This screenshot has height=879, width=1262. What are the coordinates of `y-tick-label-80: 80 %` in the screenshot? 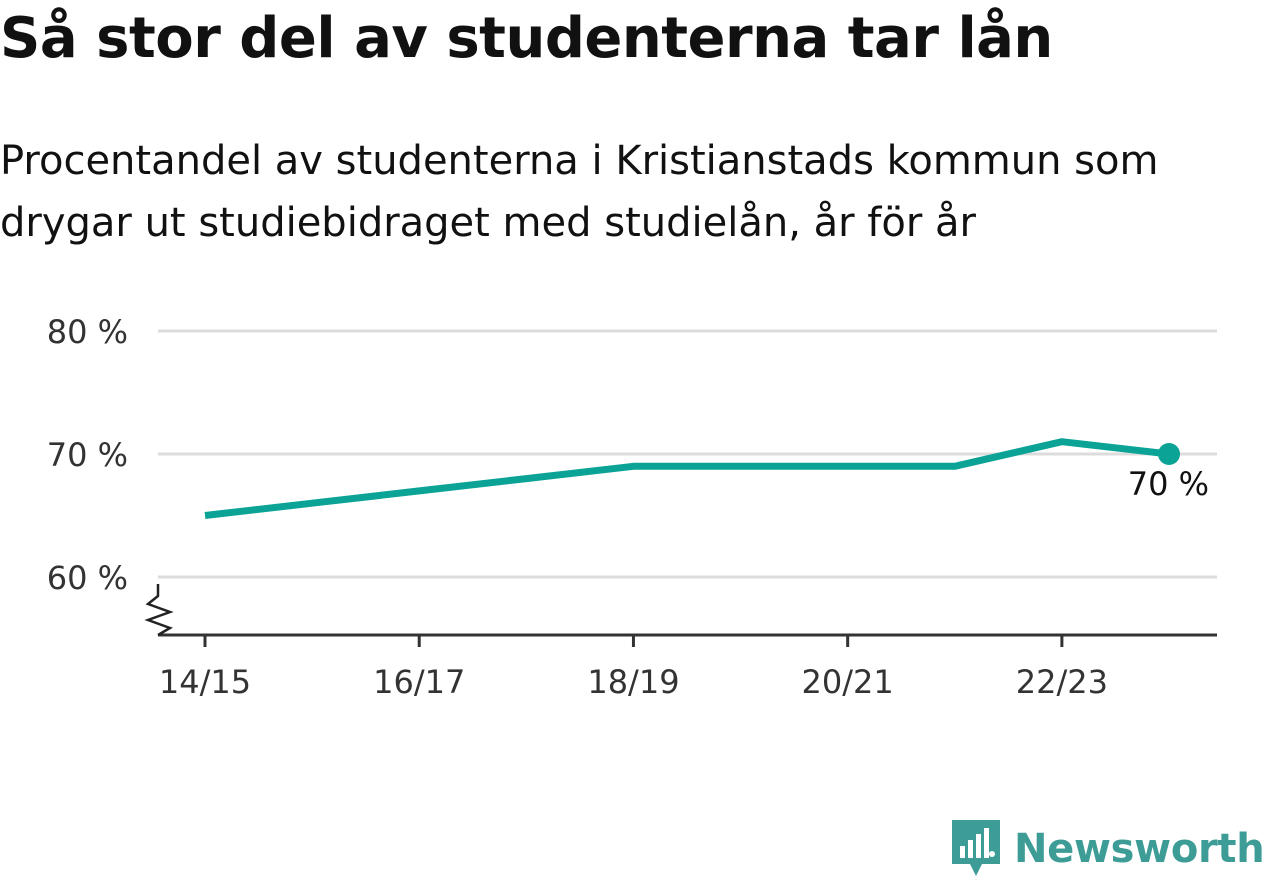 It's located at (87, 332).